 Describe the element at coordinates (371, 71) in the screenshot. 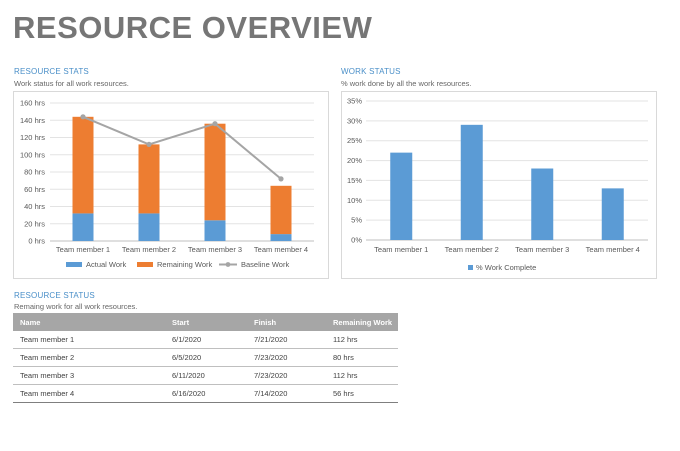

I see `work-status-title: WORK STATUS` at that location.